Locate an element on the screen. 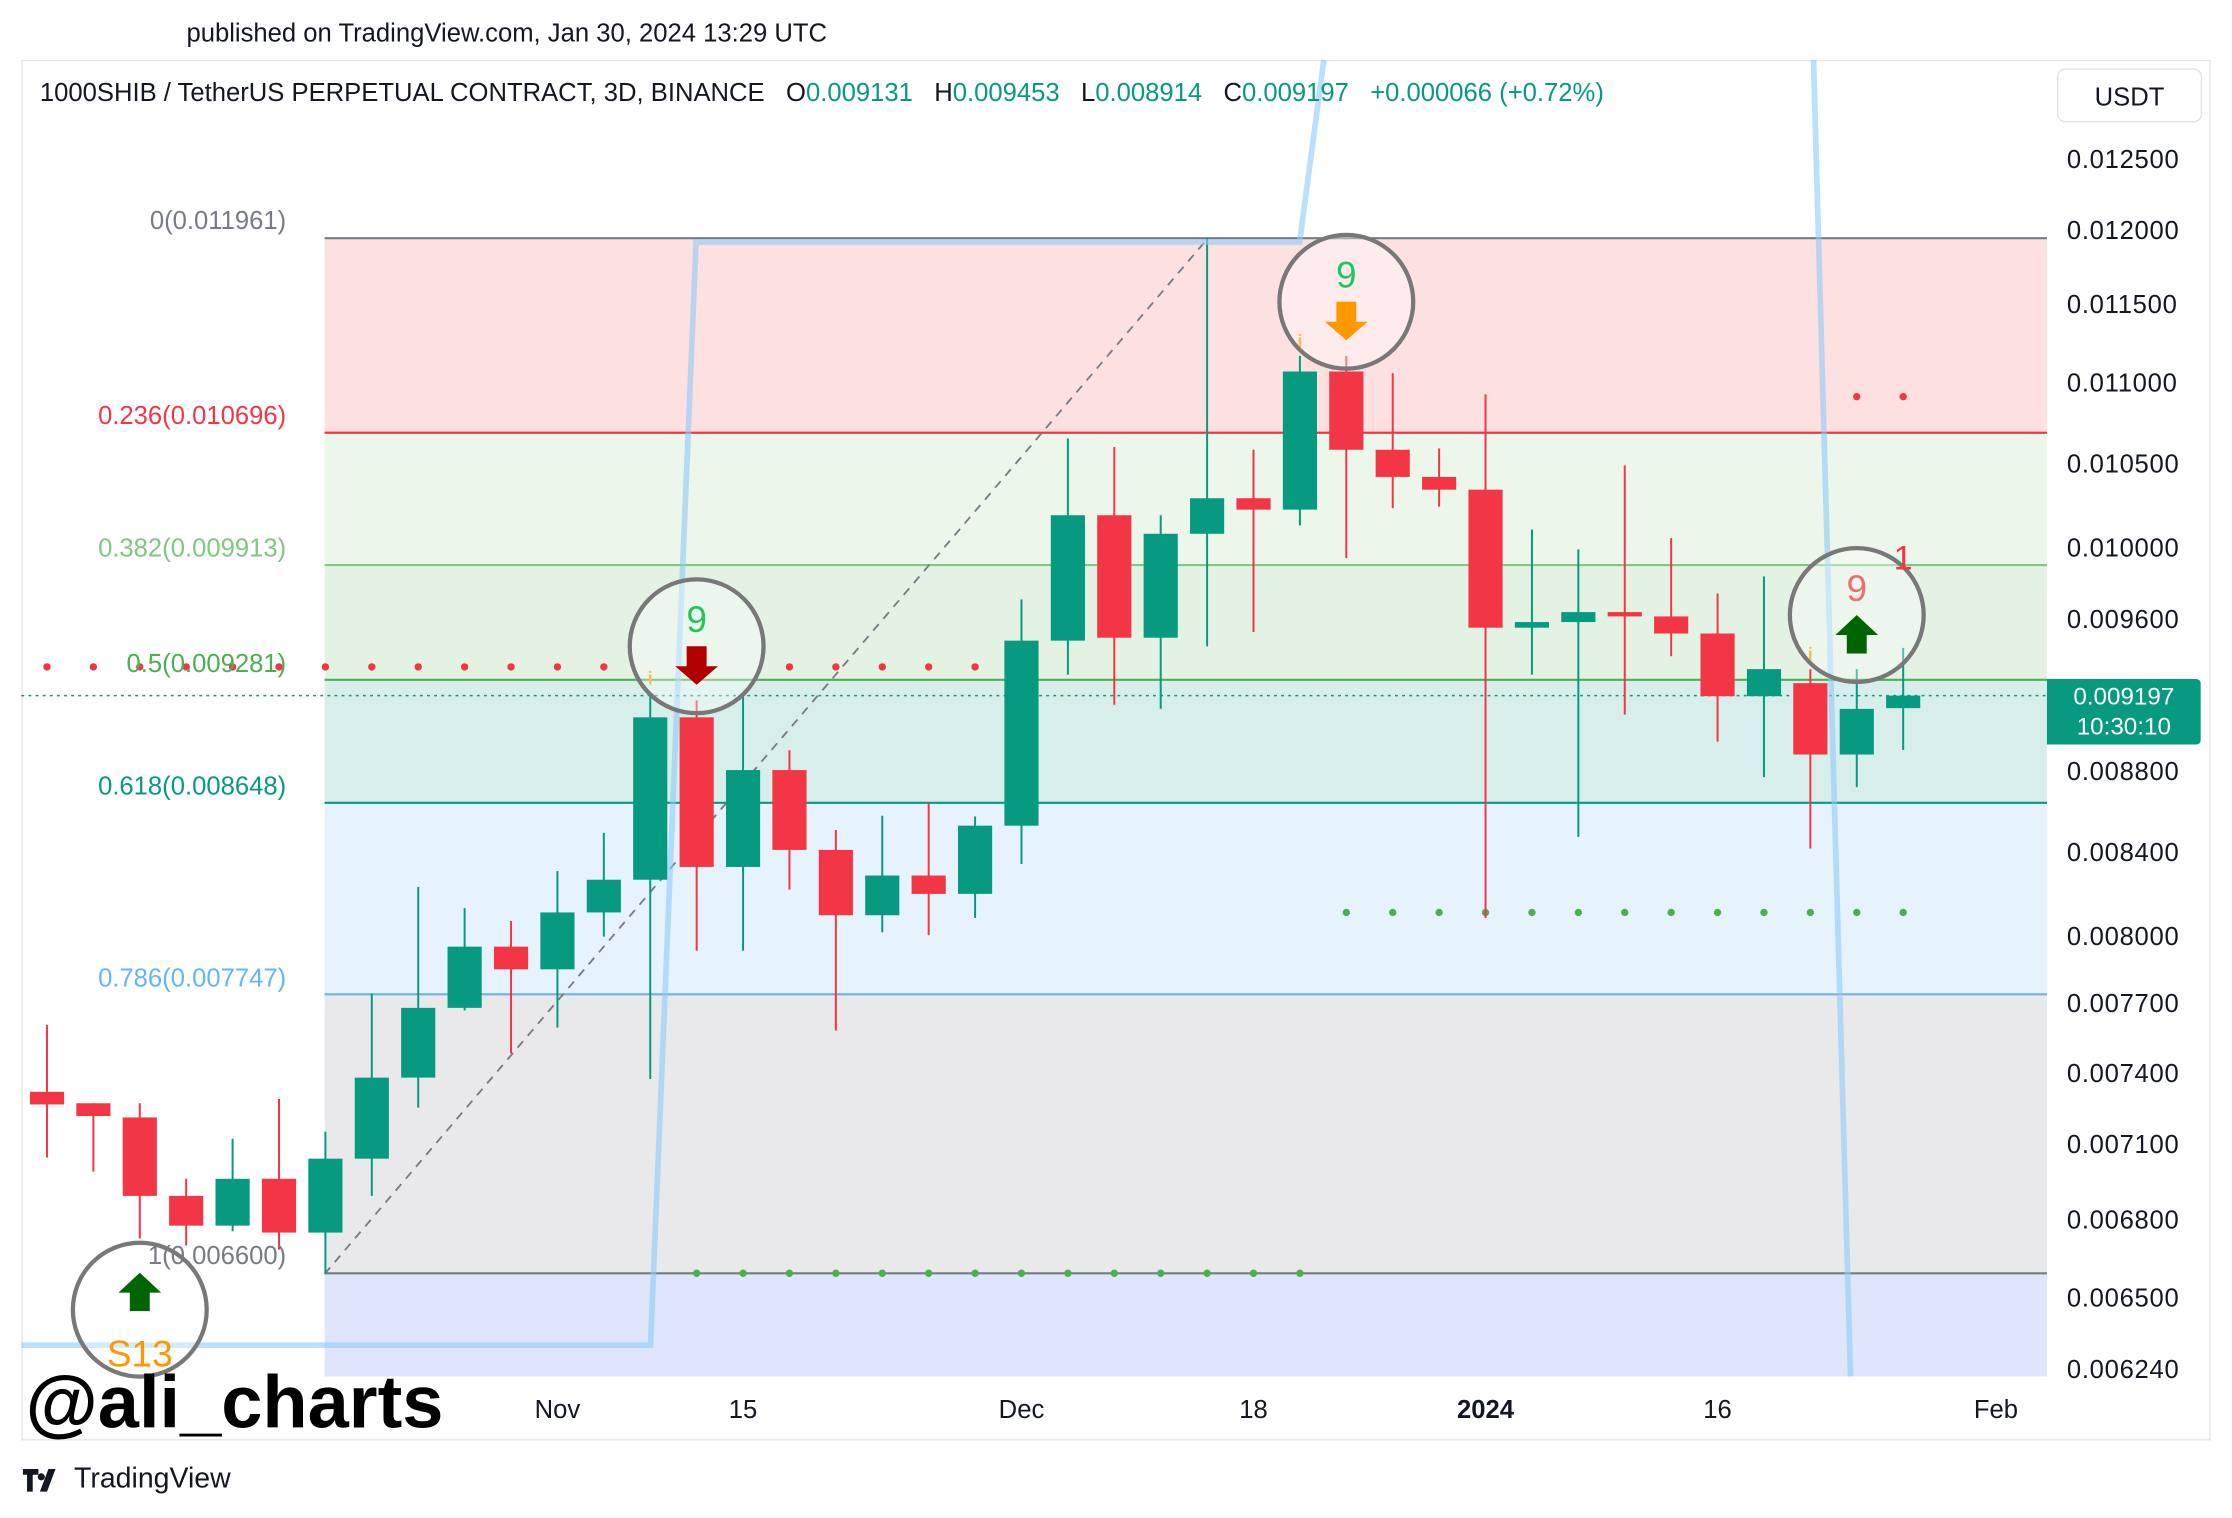  price-tick: 0.008000 is located at coordinates (2123, 937).